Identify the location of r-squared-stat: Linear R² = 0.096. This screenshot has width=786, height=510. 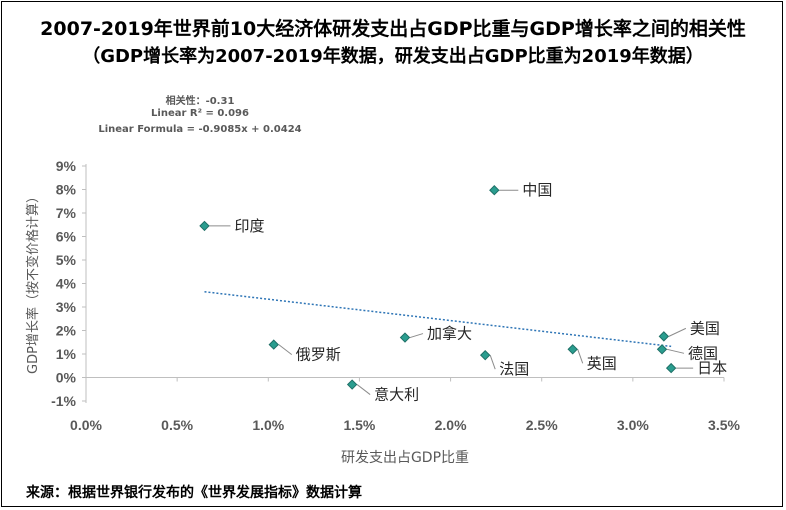
(200, 113).